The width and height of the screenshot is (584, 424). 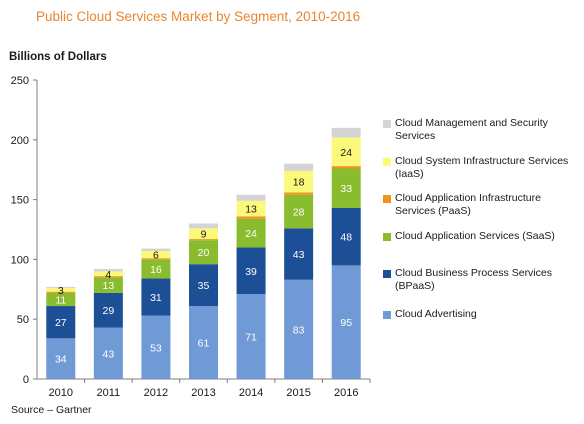 I want to click on bar-value-label: 34, so click(x=61, y=360).